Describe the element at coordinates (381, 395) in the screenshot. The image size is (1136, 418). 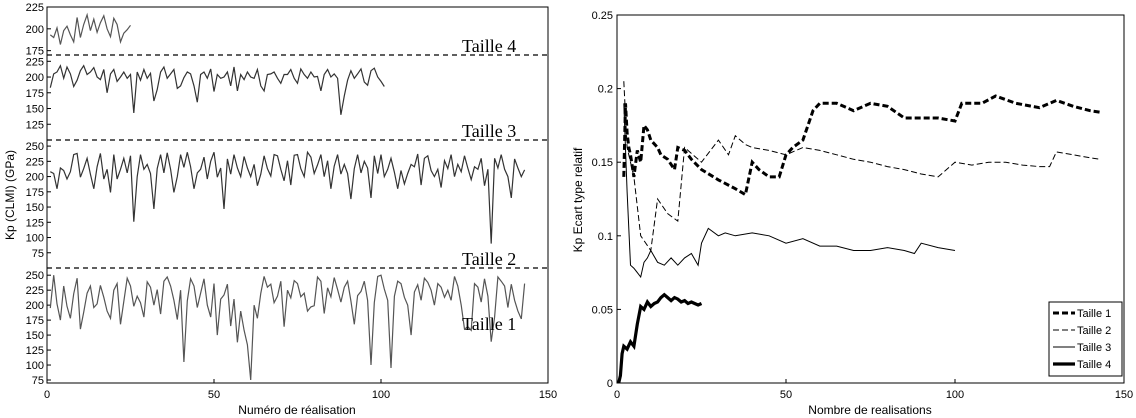
I see `left-x-tick-label: 100` at that location.